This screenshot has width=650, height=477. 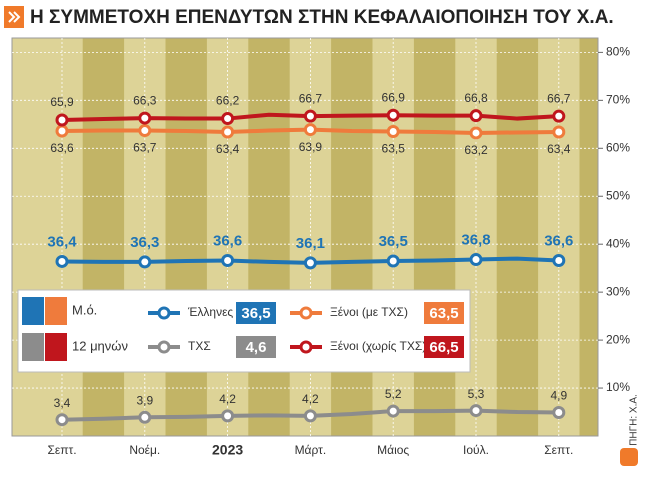 What do you see at coordinates (210, 312) in the screenshot?
I see `legend-label: Έλληνες` at bounding box center [210, 312].